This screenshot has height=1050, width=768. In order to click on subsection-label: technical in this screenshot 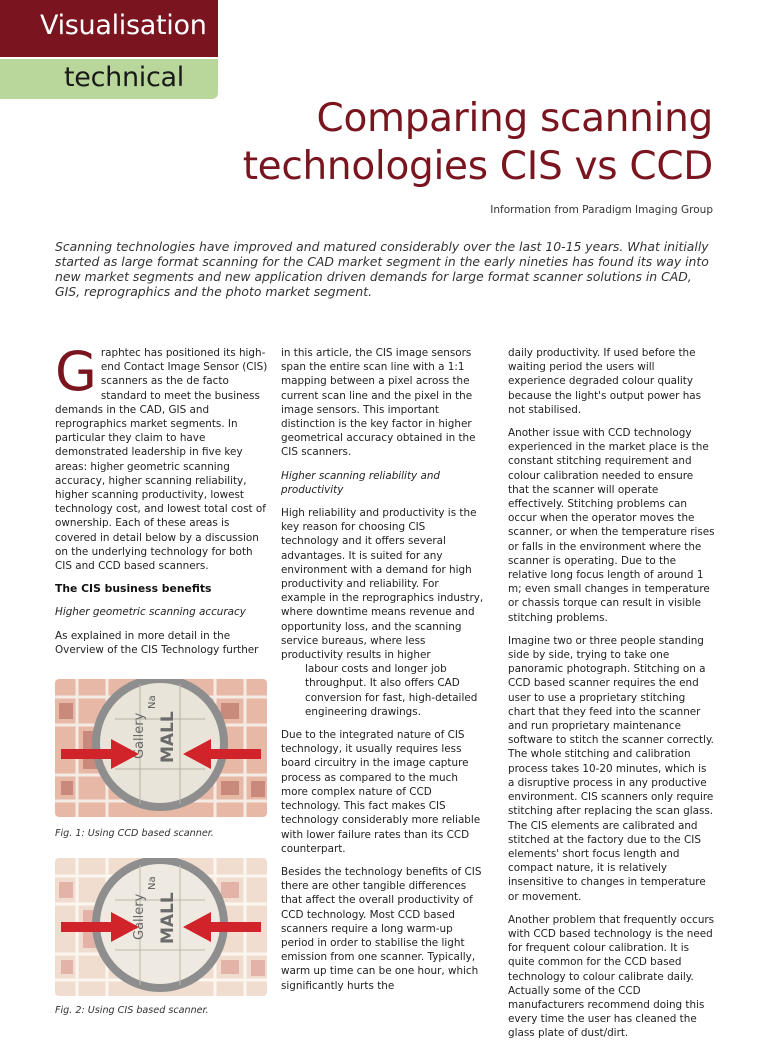, I will do `click(124, 77)`.